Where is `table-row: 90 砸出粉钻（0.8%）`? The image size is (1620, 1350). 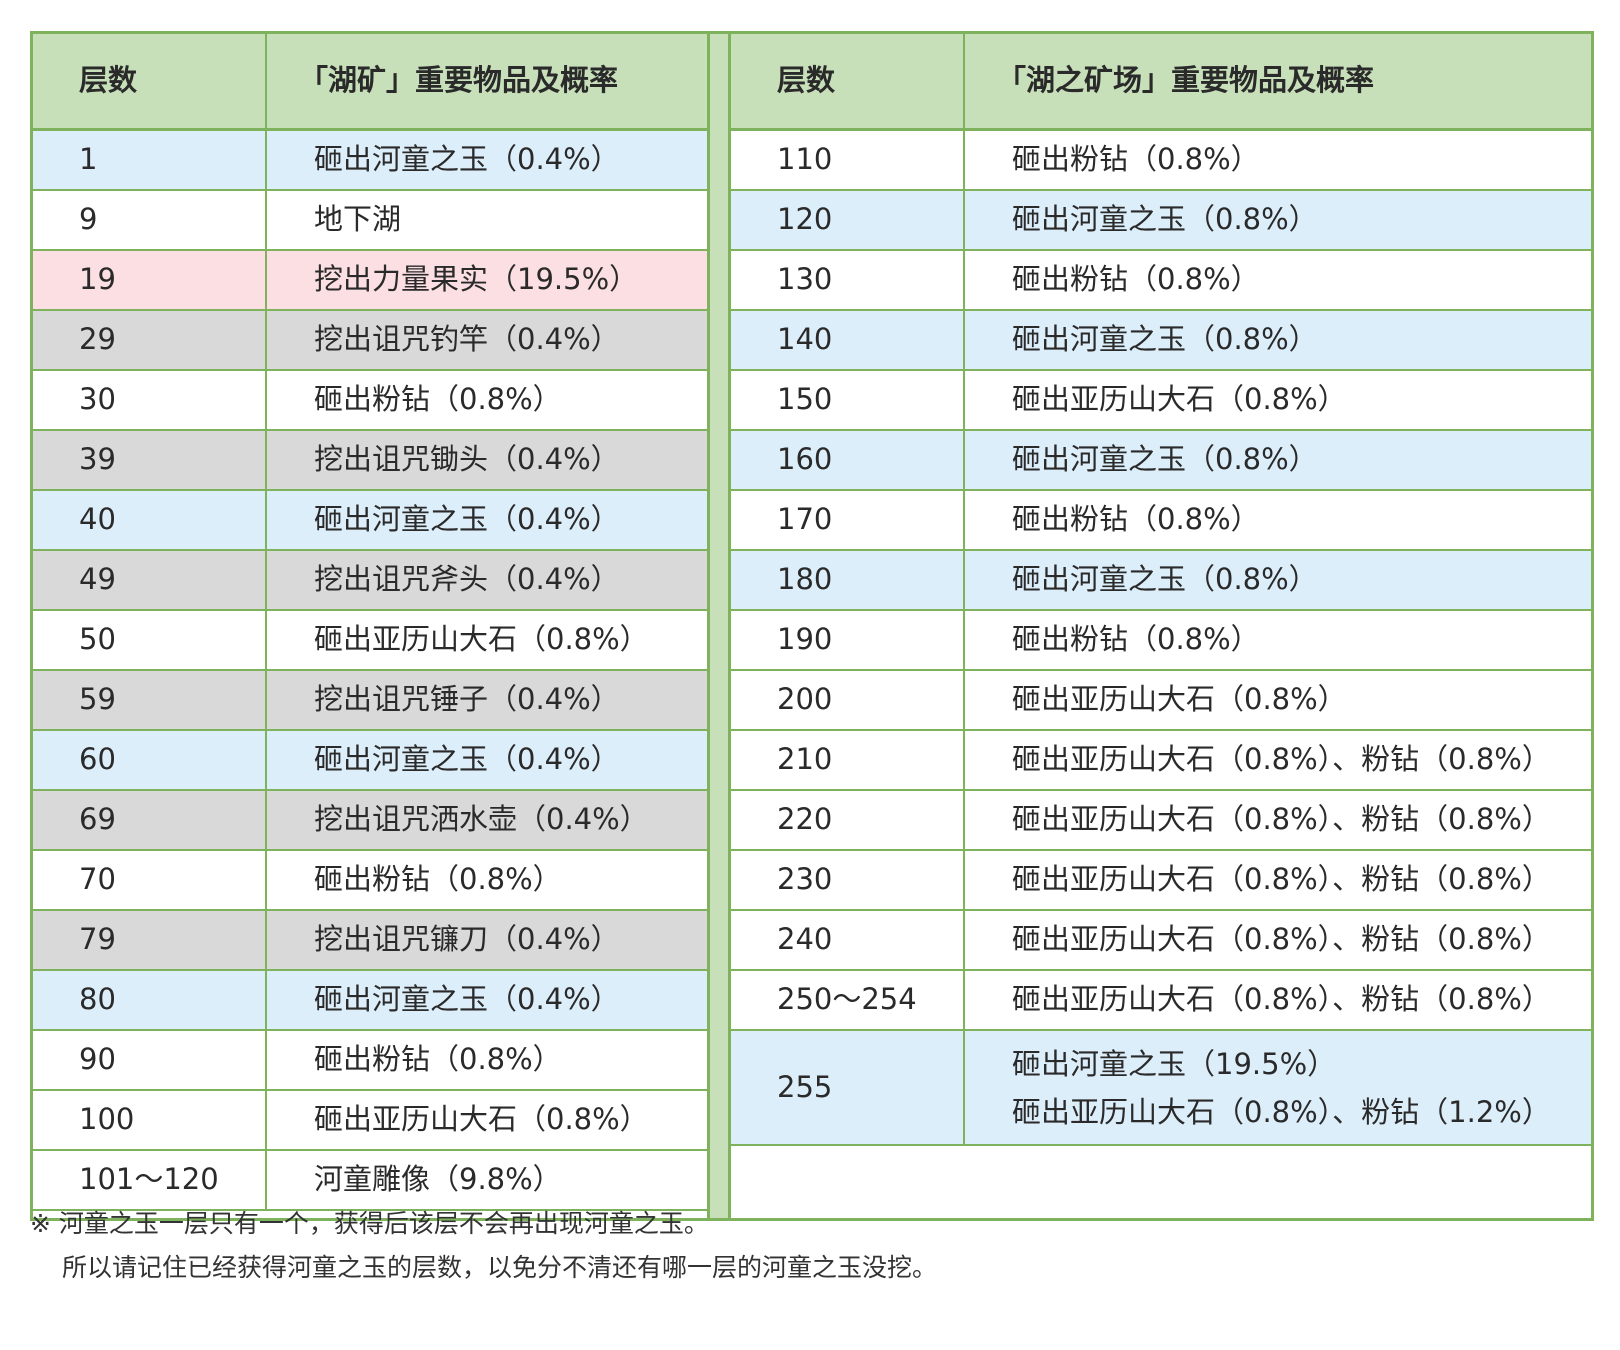 table-row: 90 砸出粉钻（0.8%） is located at coordinates (370, 1060).